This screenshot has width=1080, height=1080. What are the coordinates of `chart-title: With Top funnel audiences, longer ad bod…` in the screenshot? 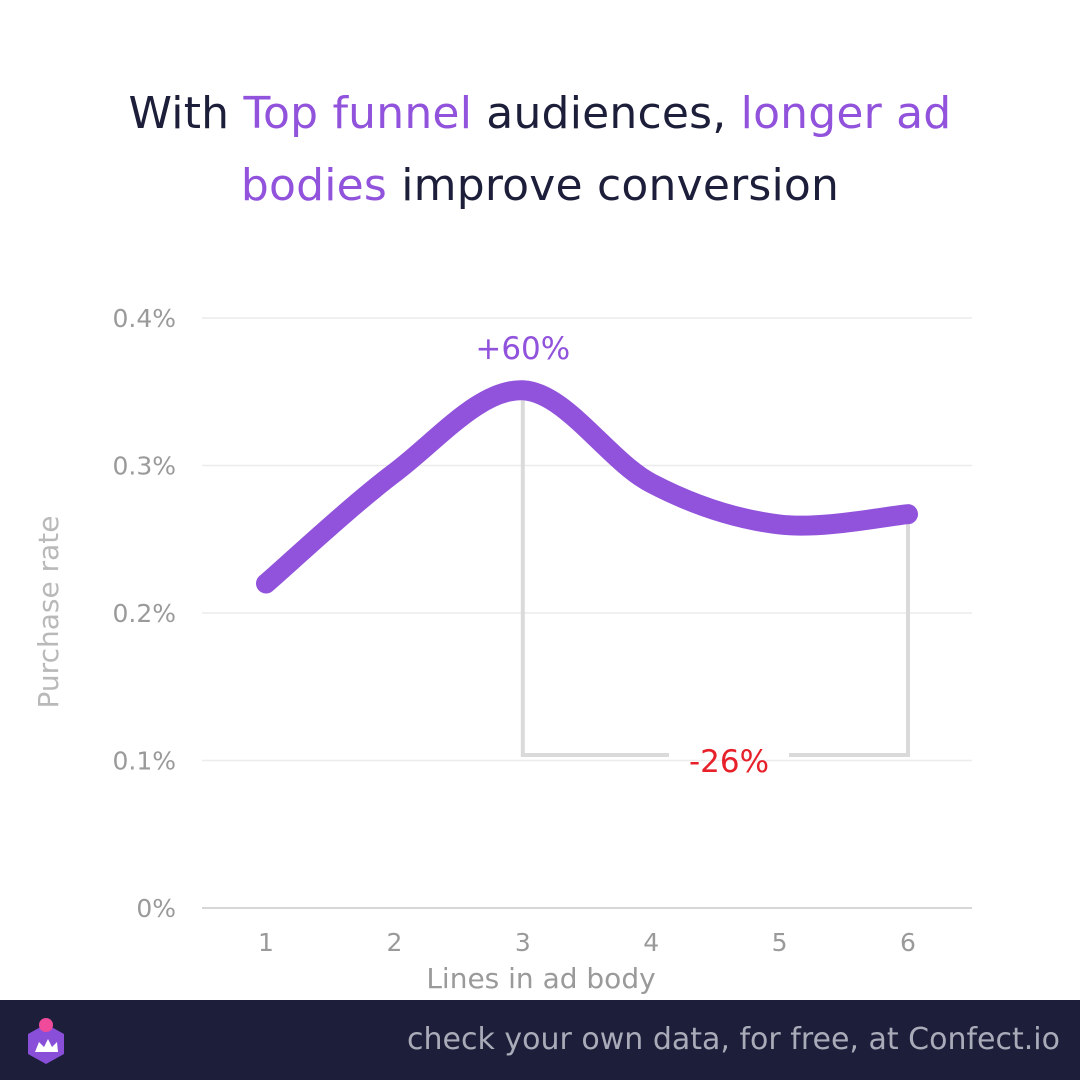 It's located at (540, 150).